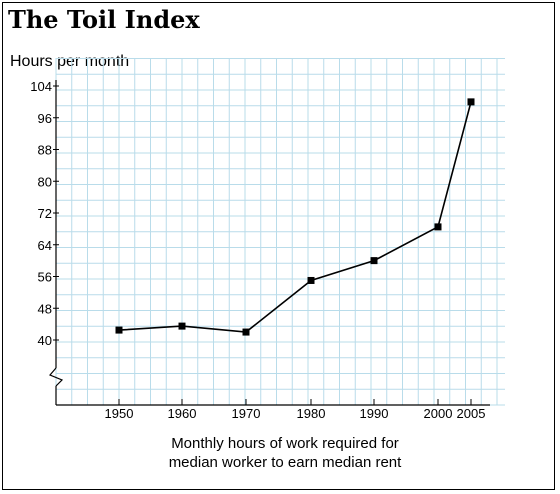 This screenshot has height=494, width=560. I want to click on y-tick-label: 96, so click(45, 118).